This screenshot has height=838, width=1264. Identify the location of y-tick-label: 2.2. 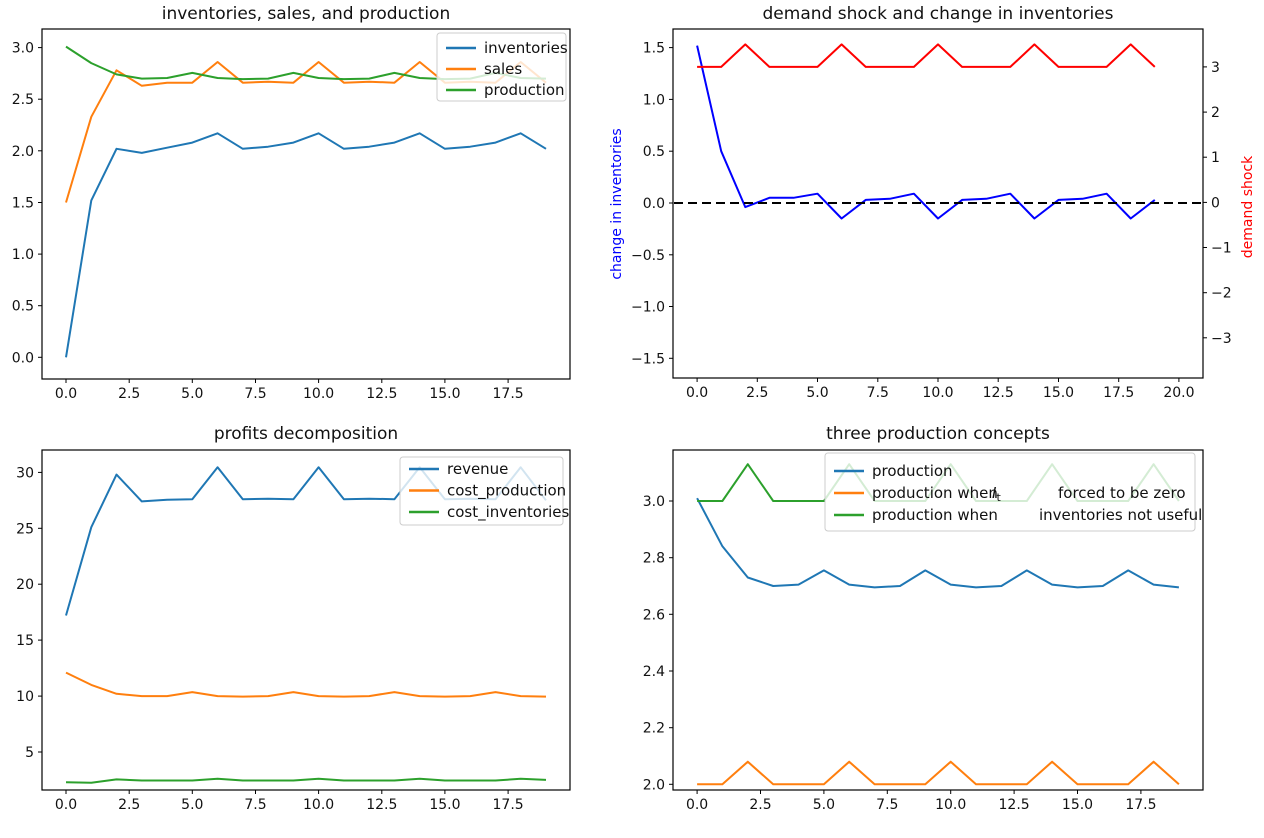
(654, 729).